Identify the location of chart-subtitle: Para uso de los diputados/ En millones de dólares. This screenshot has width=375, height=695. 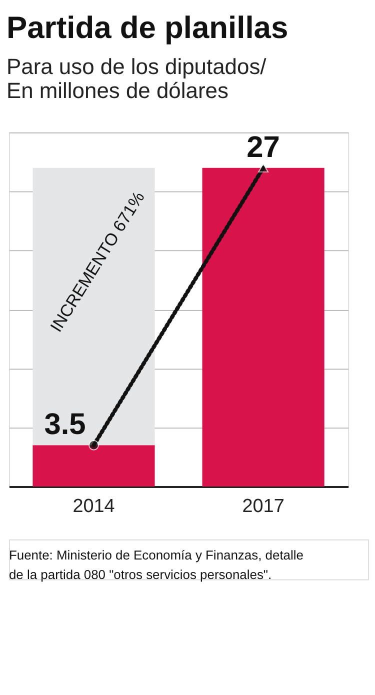
(137, 79).